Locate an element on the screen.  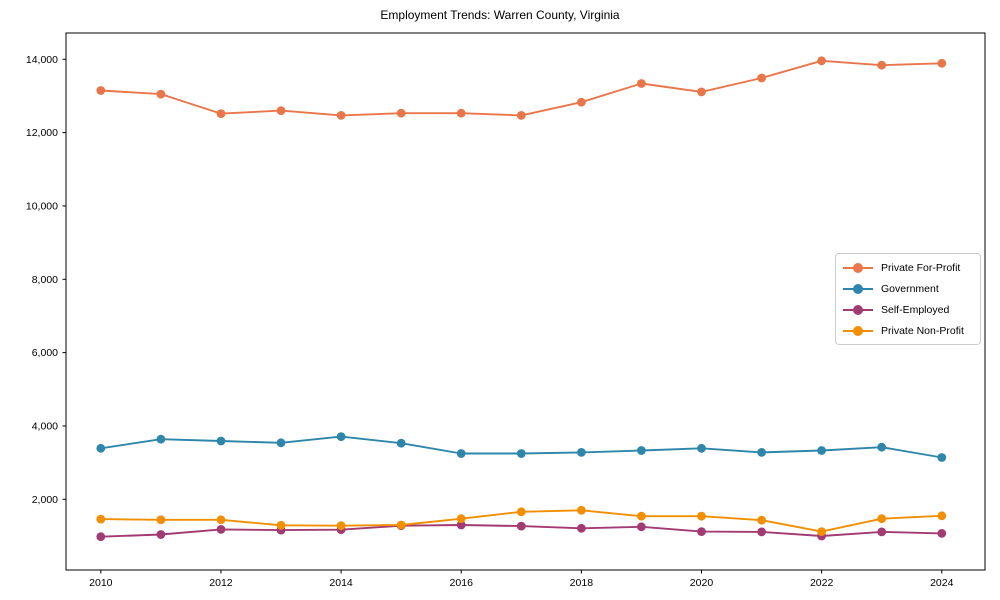
x-tick-label: 2018 is located at coordinates (582, 583).